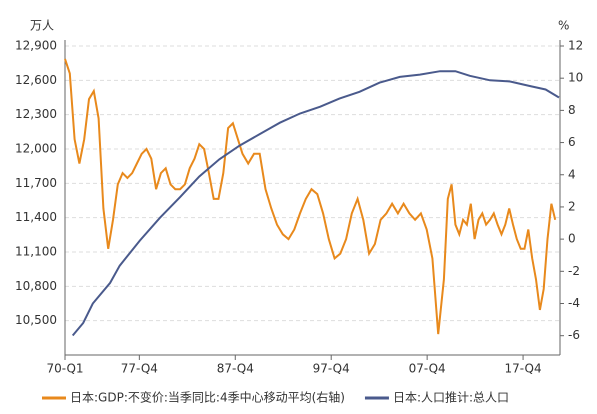 Image resolution: width=597 pixels, height=414 pixels. What do you see at coordinates (575, 46) in the screenshot?
I see `y2-tick-label: 12` at bounding box center [575, 46].